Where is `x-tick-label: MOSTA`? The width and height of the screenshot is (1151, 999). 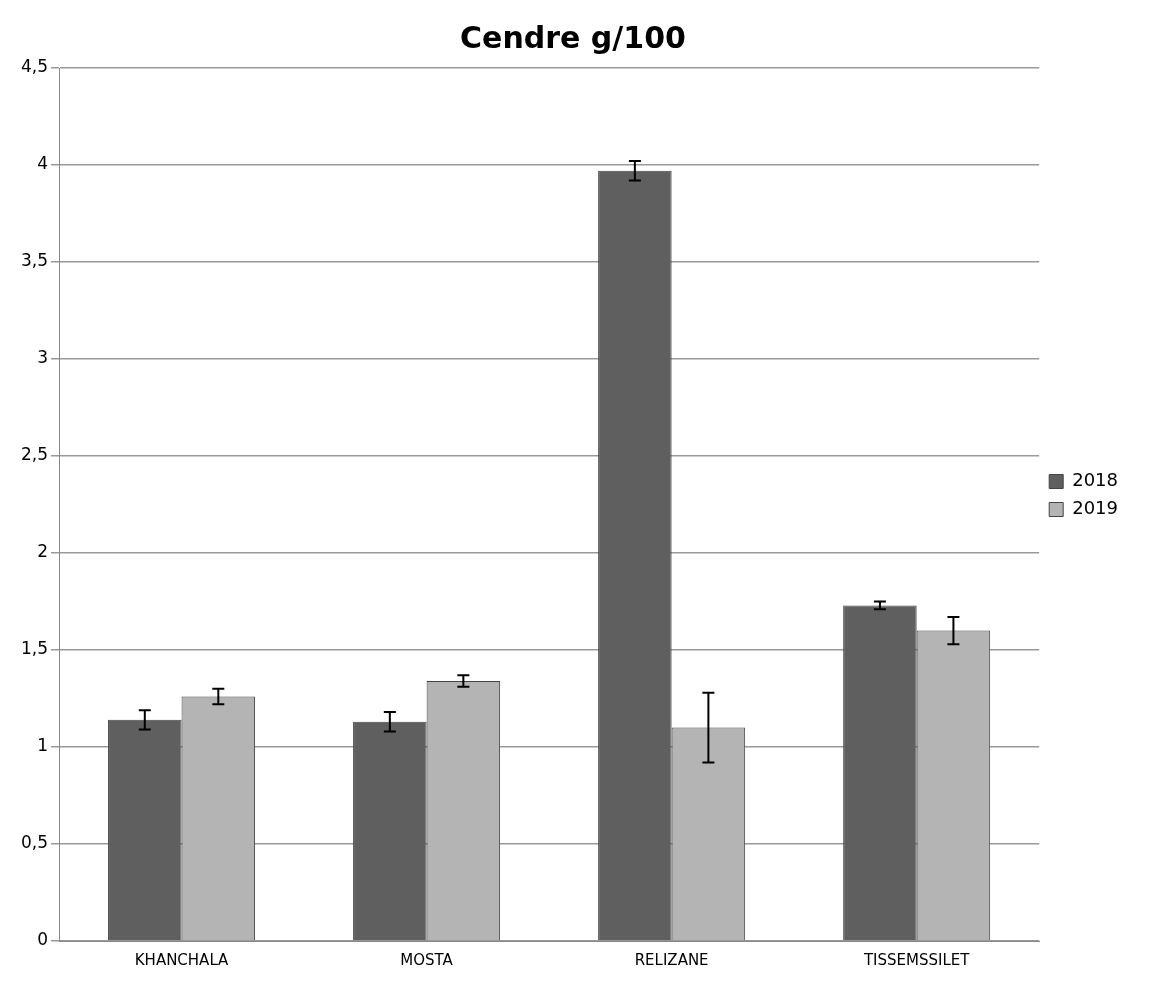
x-tick-label: MOSTA is located at coordinates (427, 959).